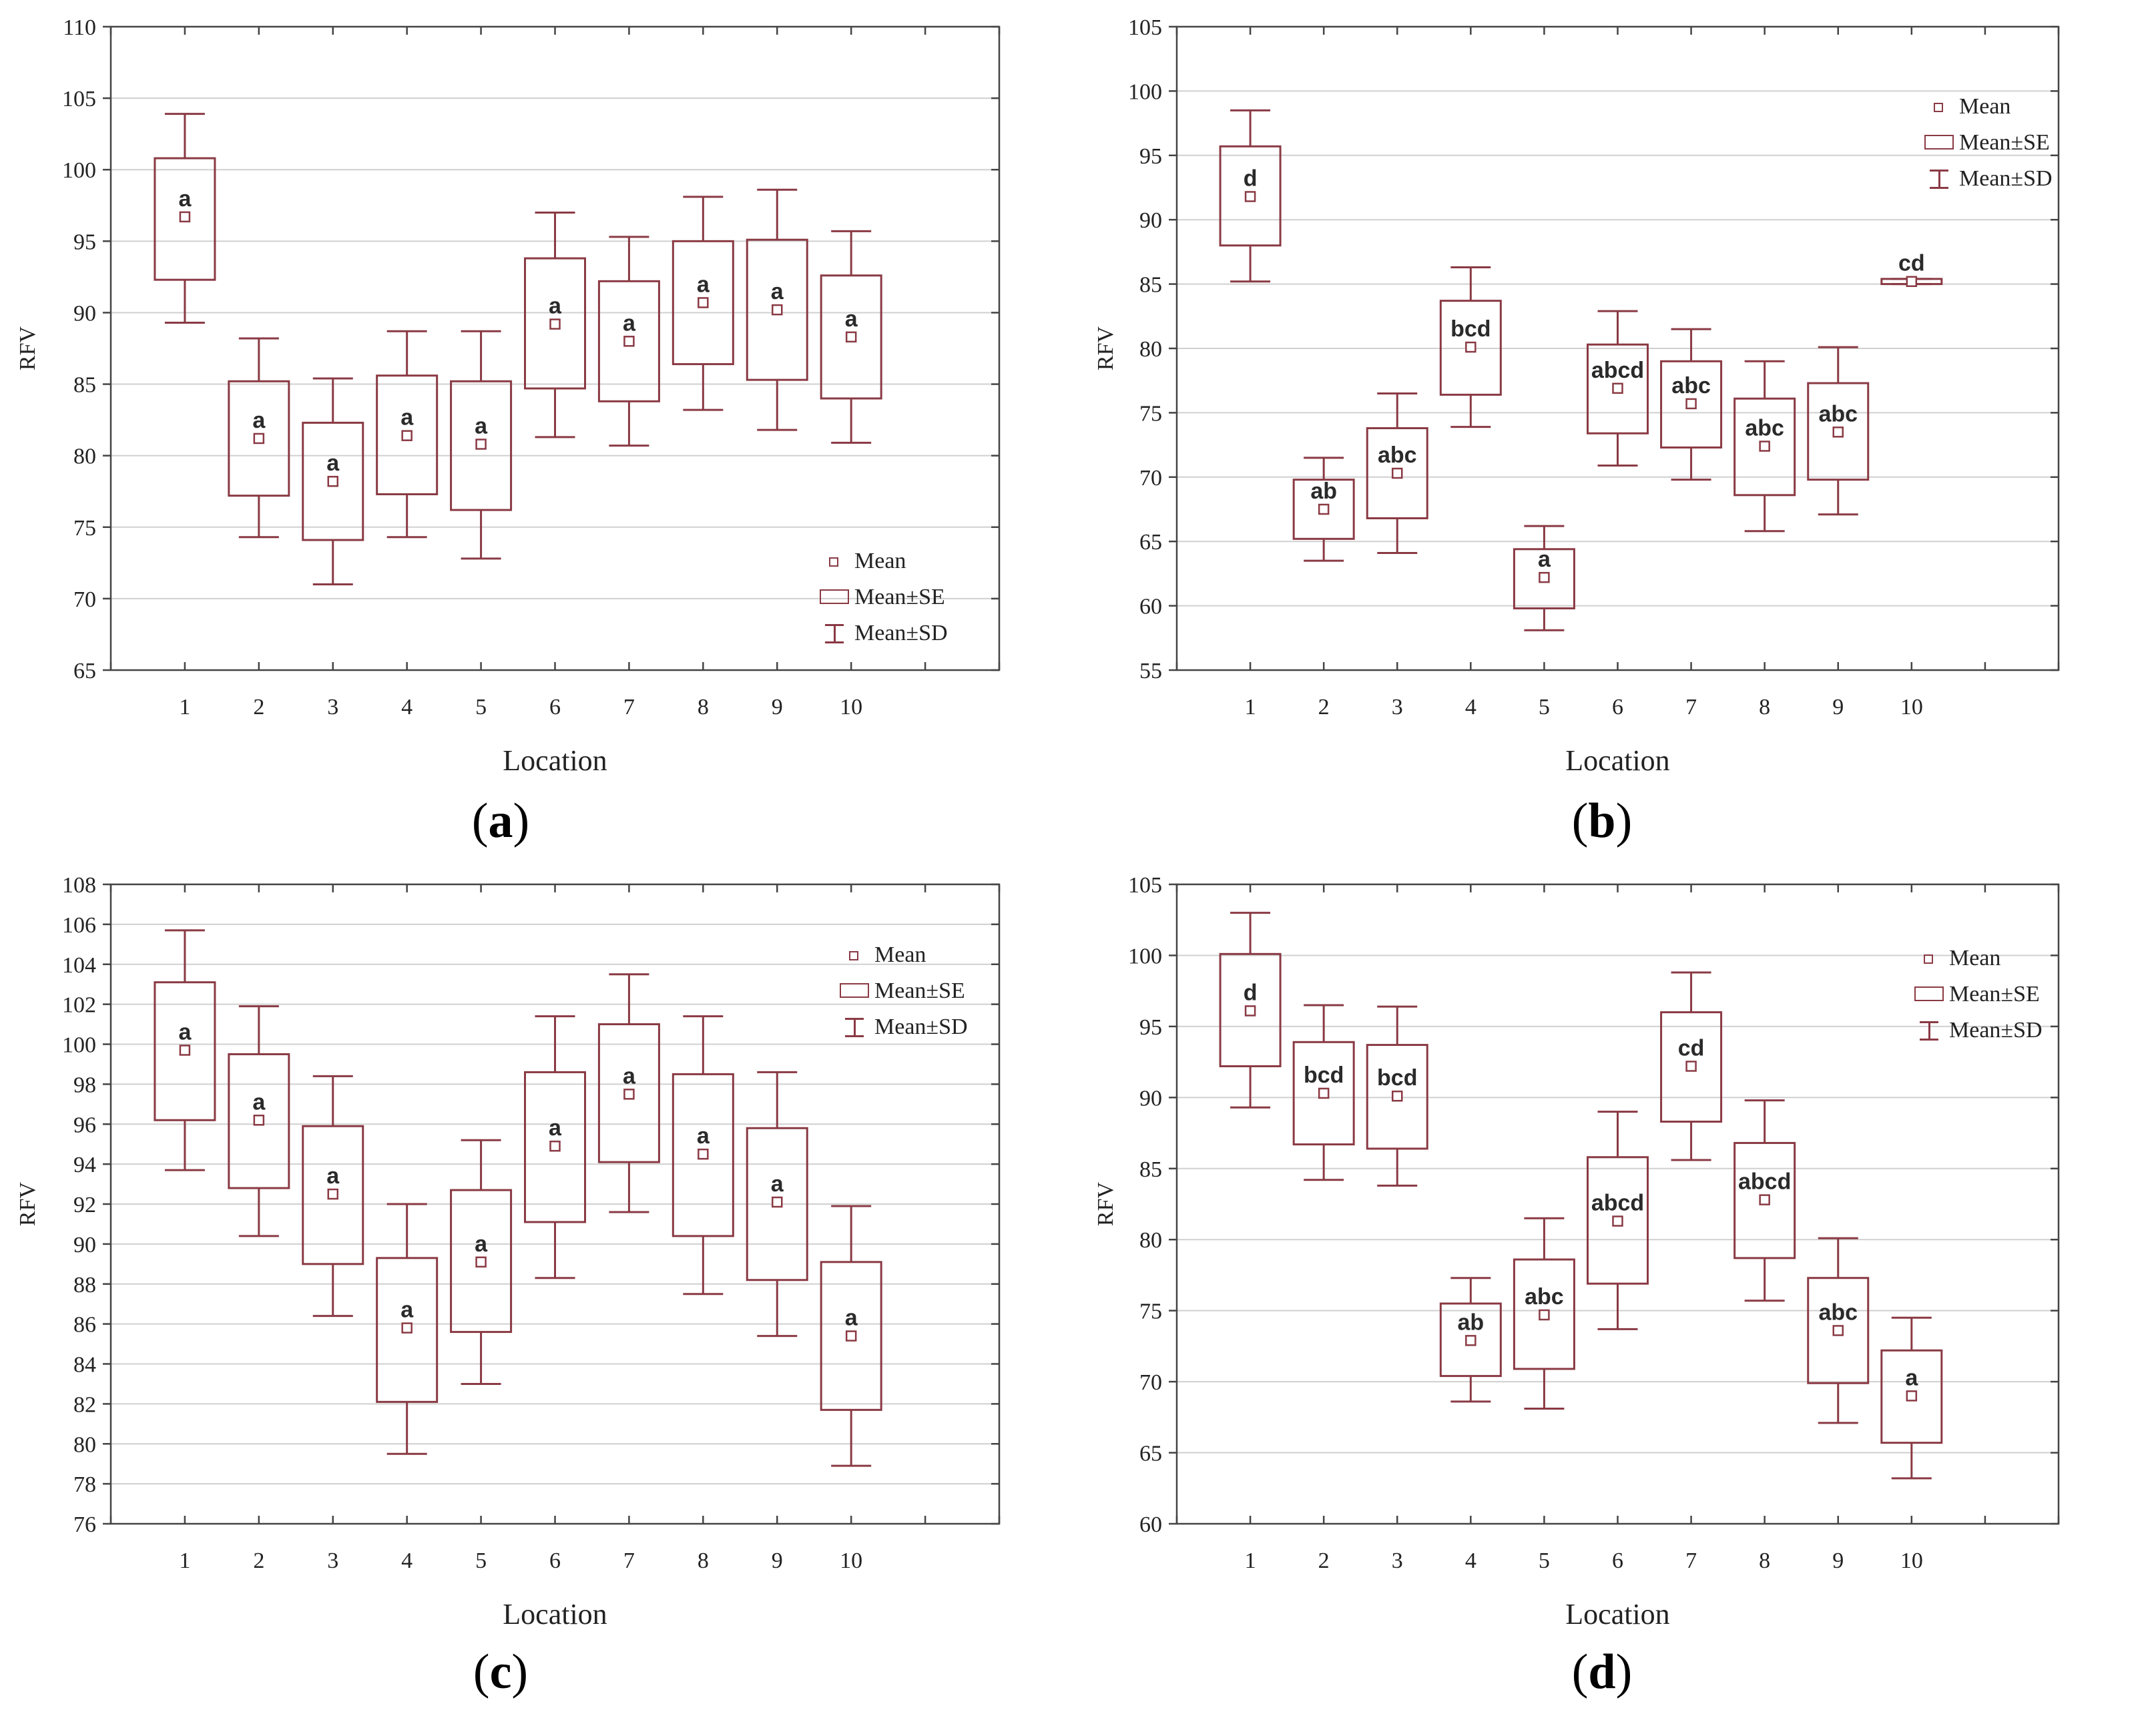 This screenshot has width=2156, height=1716. Describe the element at coordinates (1251, 178) in the screenshot. I see `group-letter-label: d` at that location.